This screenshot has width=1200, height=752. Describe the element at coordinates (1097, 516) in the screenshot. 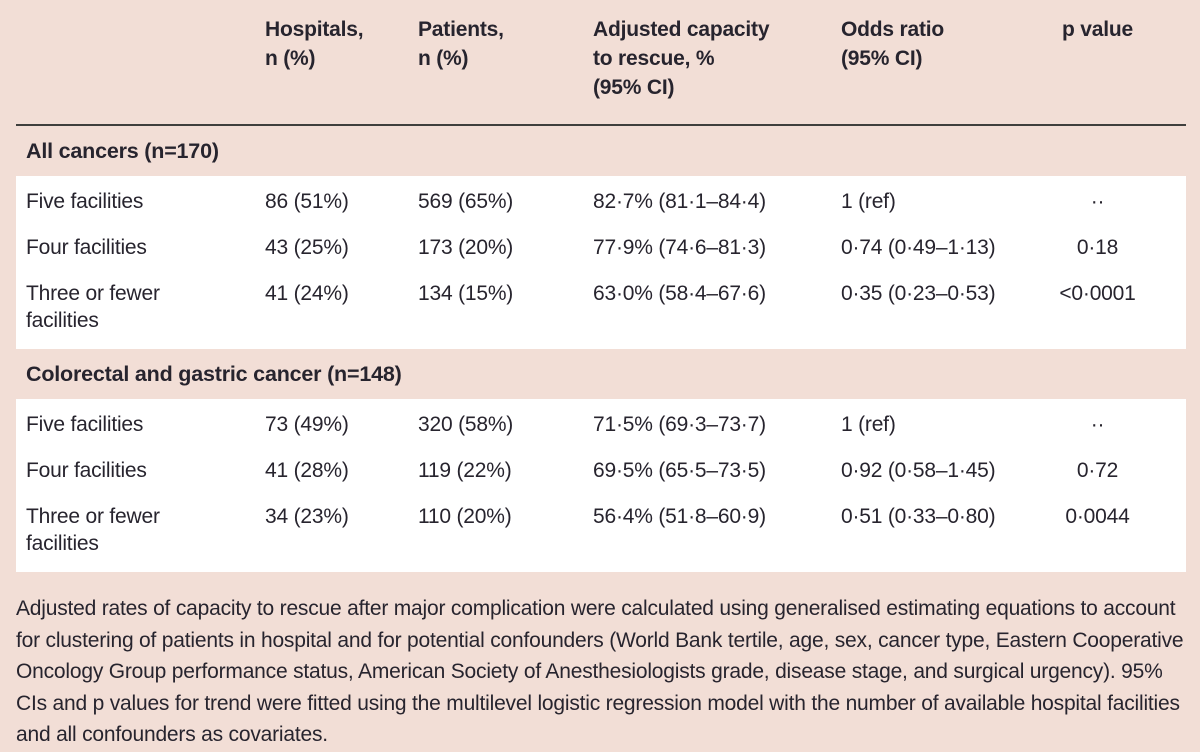

I see `p-value: 0·0044` at that location.